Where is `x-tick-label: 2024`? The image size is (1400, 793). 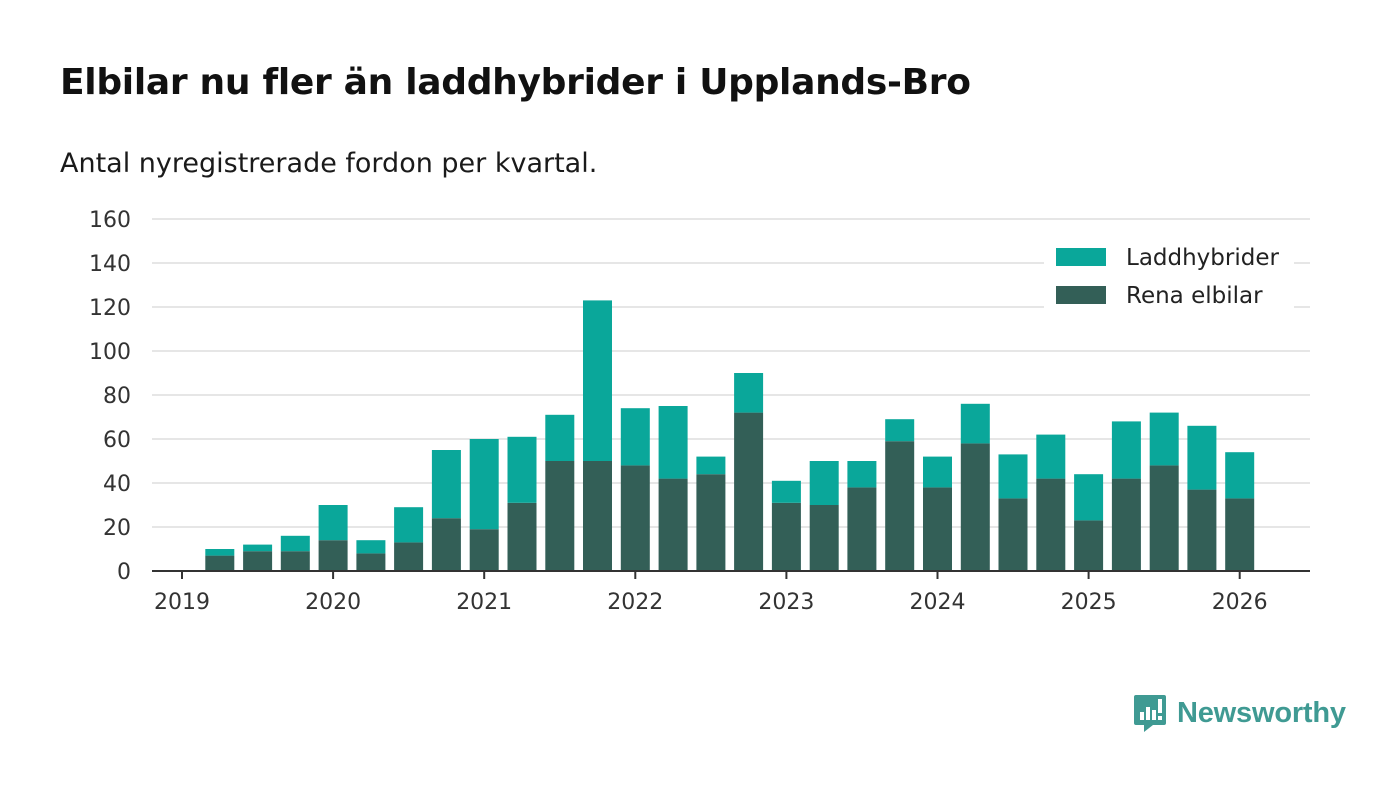
x-tick-label: 2024 is located at coordinates (938, 602).